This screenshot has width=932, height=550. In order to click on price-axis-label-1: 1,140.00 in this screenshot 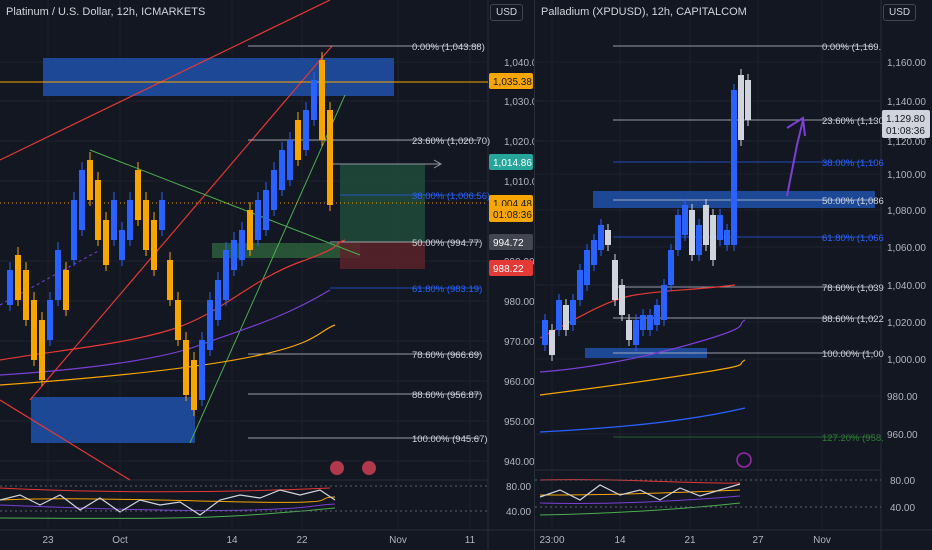, I will do `click(906, 102)`.